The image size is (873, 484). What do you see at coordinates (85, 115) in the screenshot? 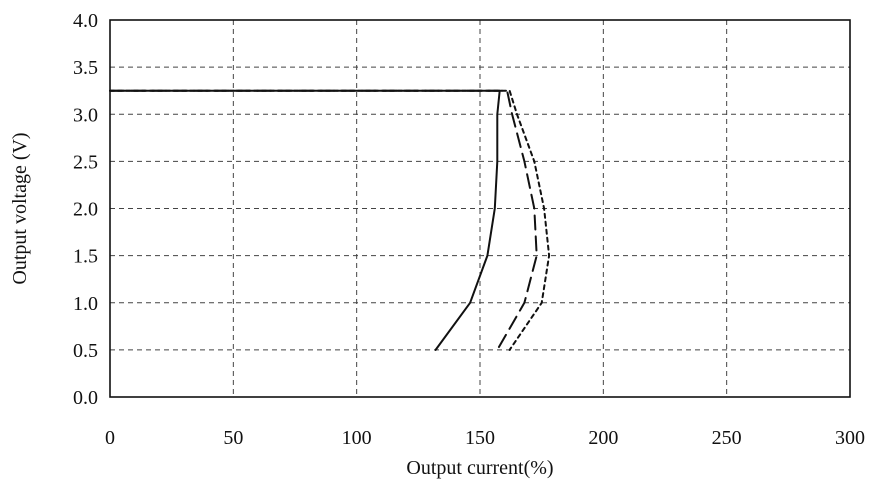
I see `y-tick-label: 3.0` at bounding box center [85, 115].